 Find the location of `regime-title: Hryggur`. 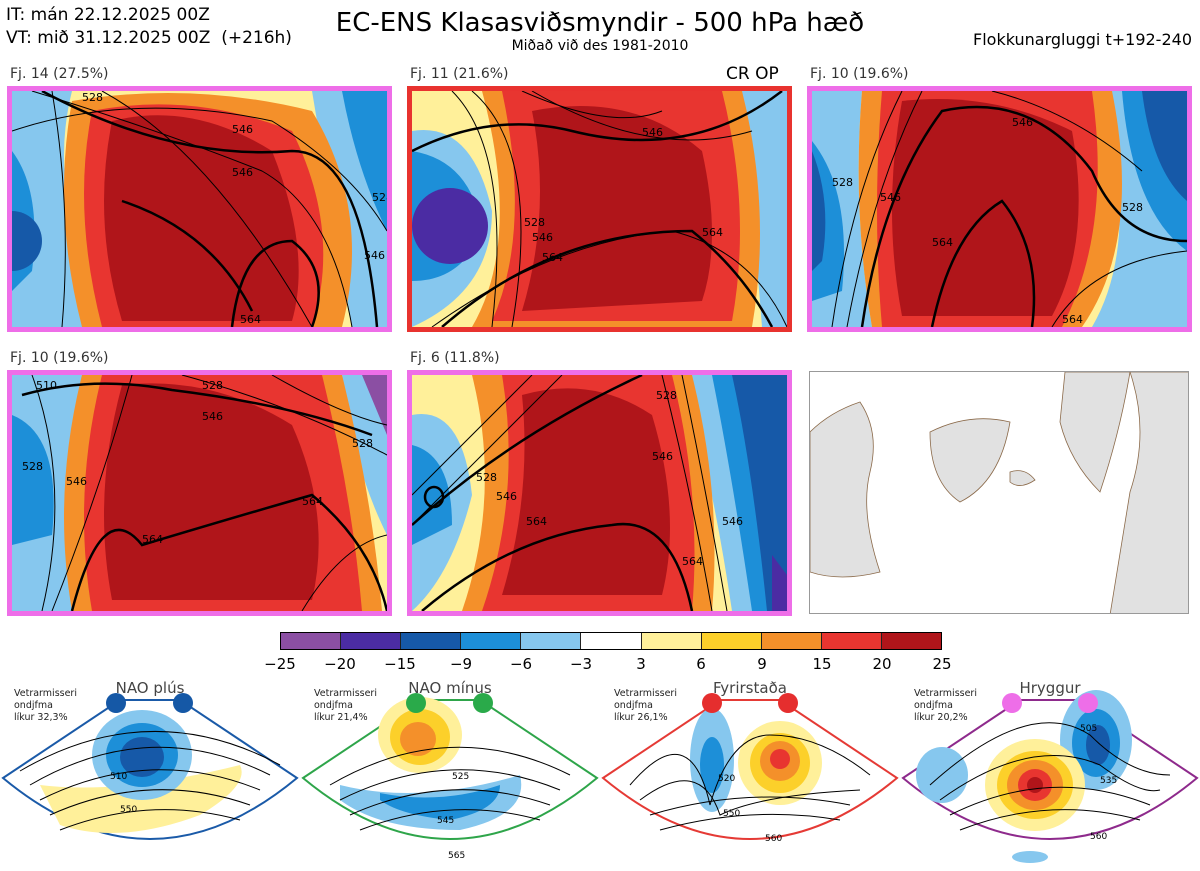

regime-title: Hryggur is located at coordinates (1050, 688).